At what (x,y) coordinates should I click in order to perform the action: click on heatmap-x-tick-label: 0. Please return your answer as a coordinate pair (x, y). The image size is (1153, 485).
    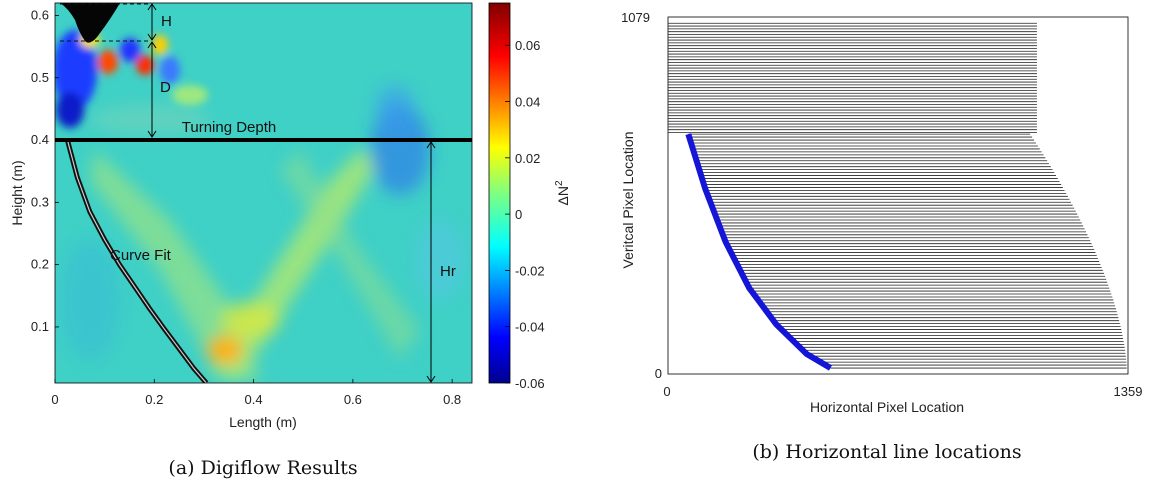
    Looking at the image, I should click on (54, 399).